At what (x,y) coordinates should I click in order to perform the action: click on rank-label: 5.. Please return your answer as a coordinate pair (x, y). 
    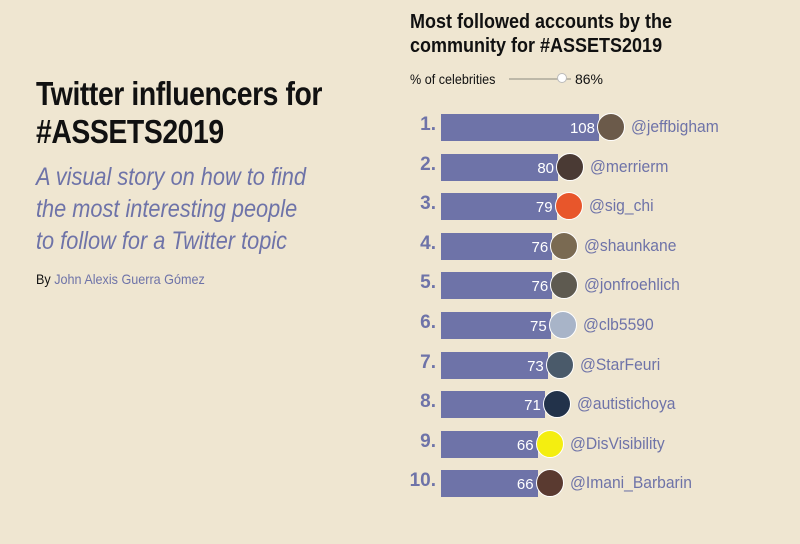
    Looking at the image, I should click on (428, 283).